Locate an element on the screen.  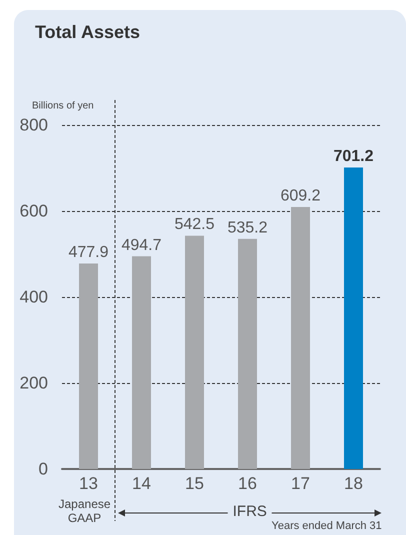
x-tick-label: 15 is located at coordinates (194, 483).